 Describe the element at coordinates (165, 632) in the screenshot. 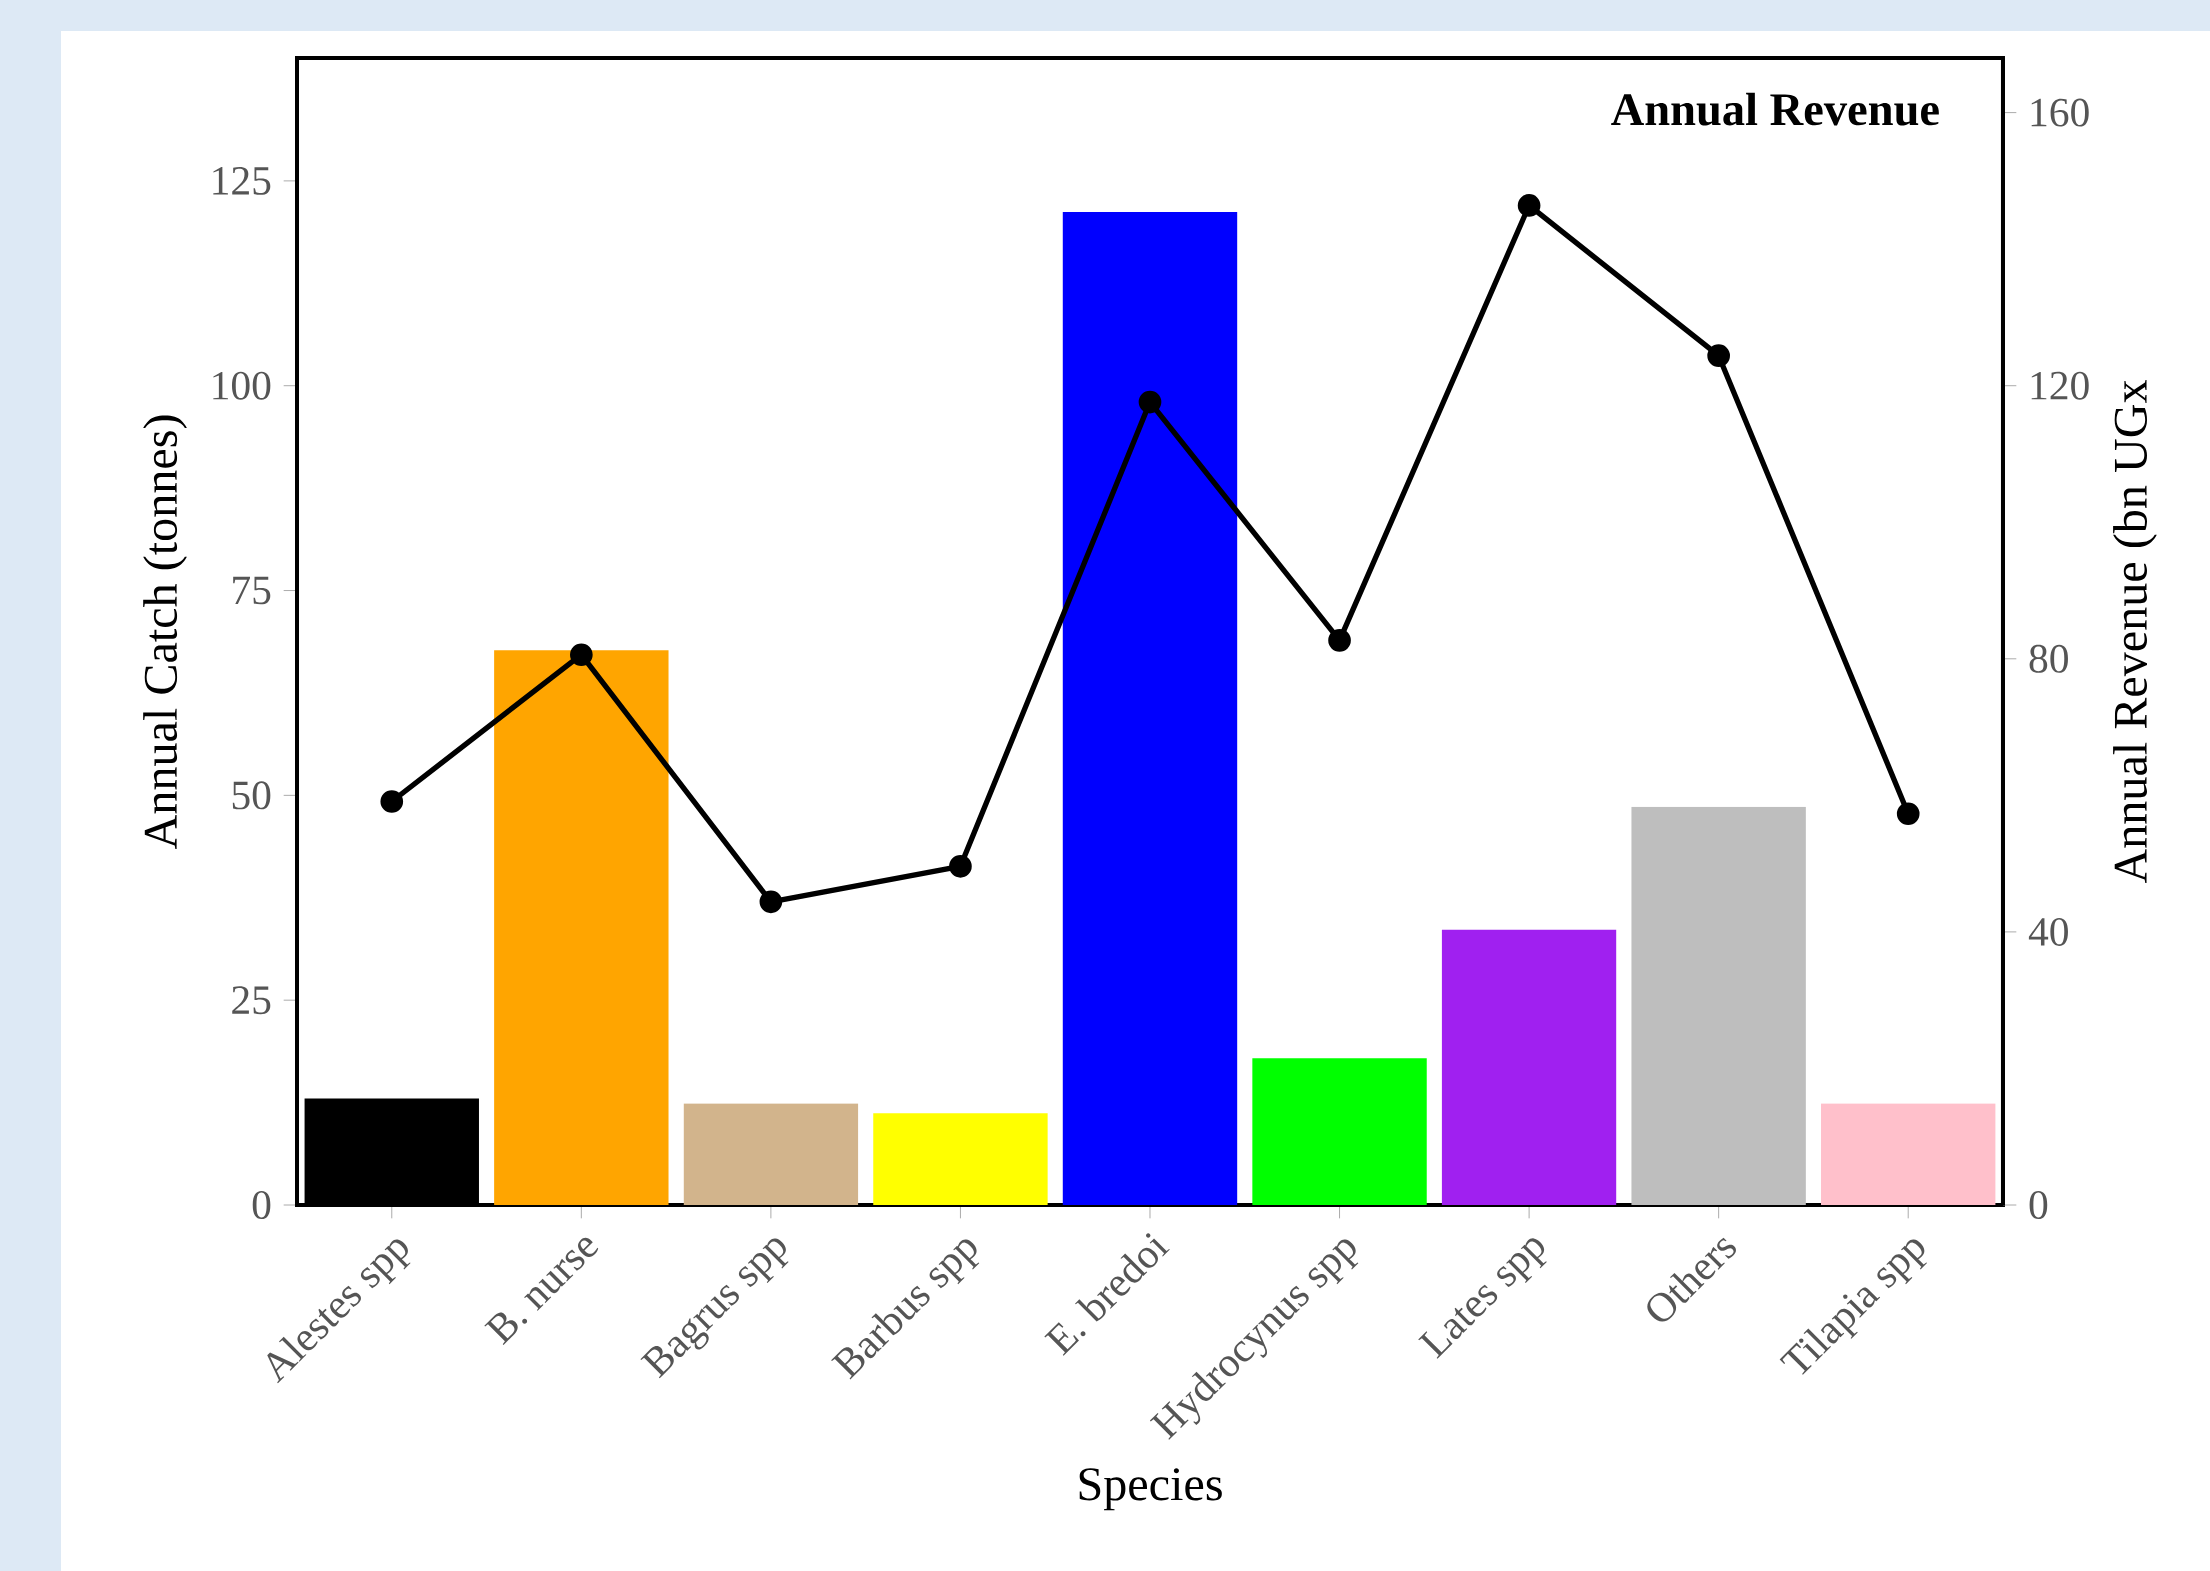

I see `y-axis-title: Annual Catch (tonnes)` at that location.